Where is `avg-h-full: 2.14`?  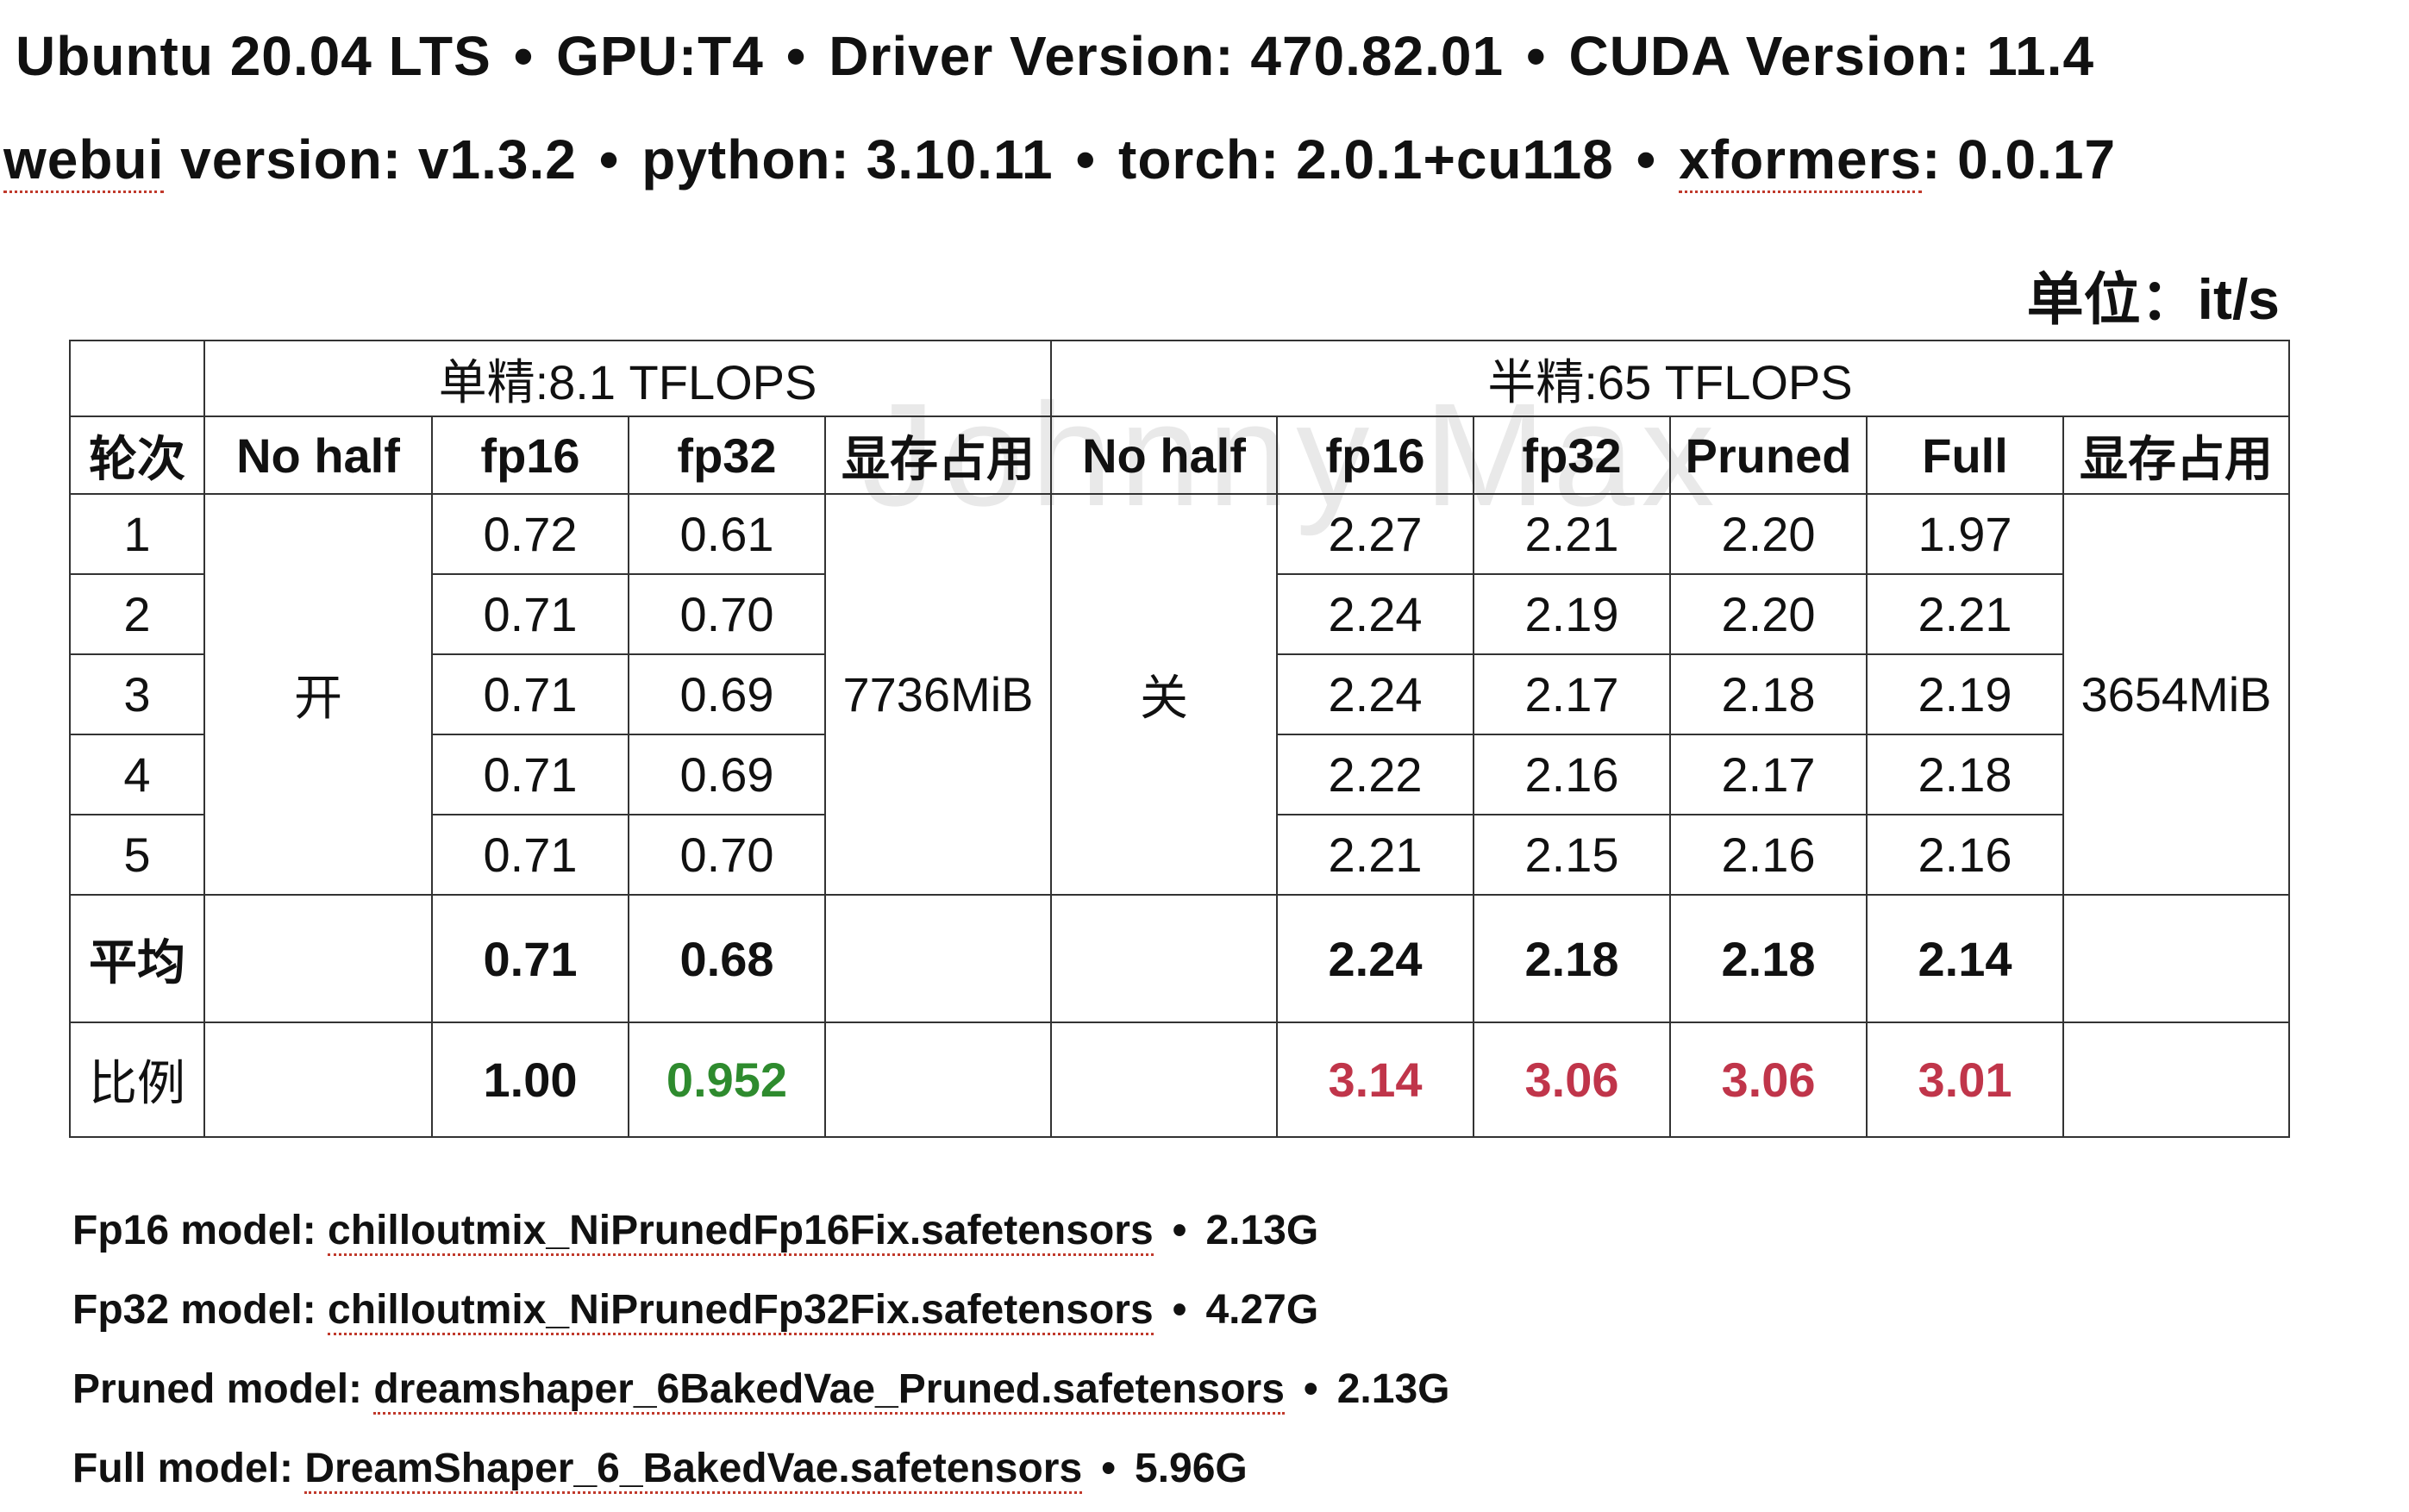 avg-h-full: 2.14 is located at coordinates (1965, 958).